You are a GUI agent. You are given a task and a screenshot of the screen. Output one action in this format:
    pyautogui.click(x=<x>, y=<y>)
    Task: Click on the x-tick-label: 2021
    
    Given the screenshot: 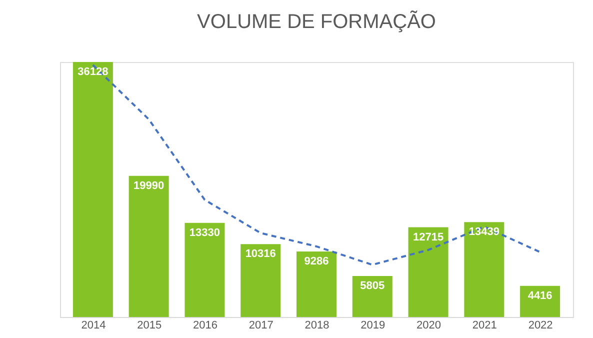 What is the action you would take?
    pyautogui.click(x=484, y=326)
    